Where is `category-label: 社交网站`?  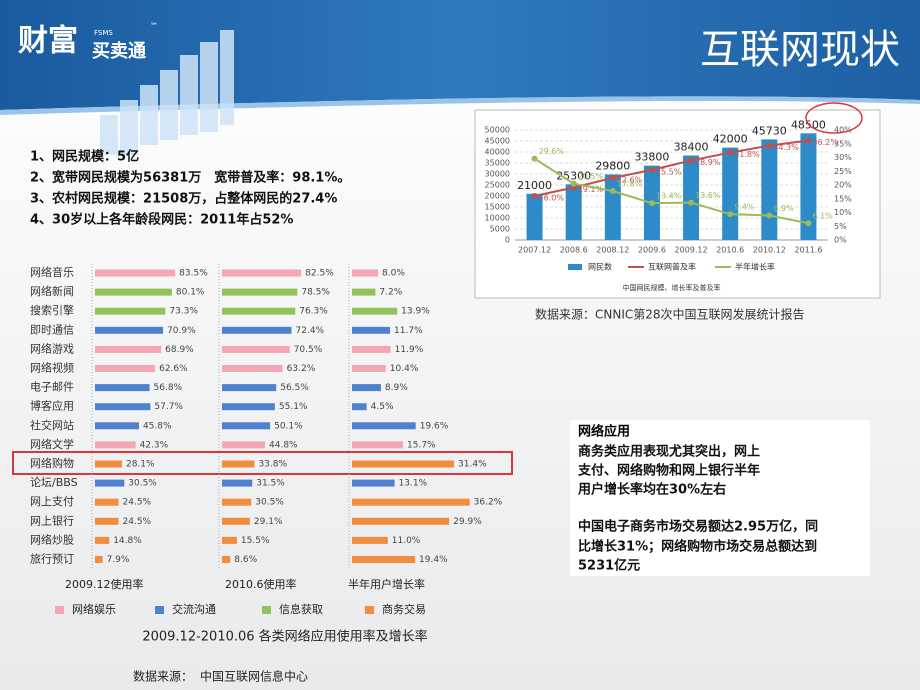 category-label: 社交网站 is located at coordinates (52, 425).